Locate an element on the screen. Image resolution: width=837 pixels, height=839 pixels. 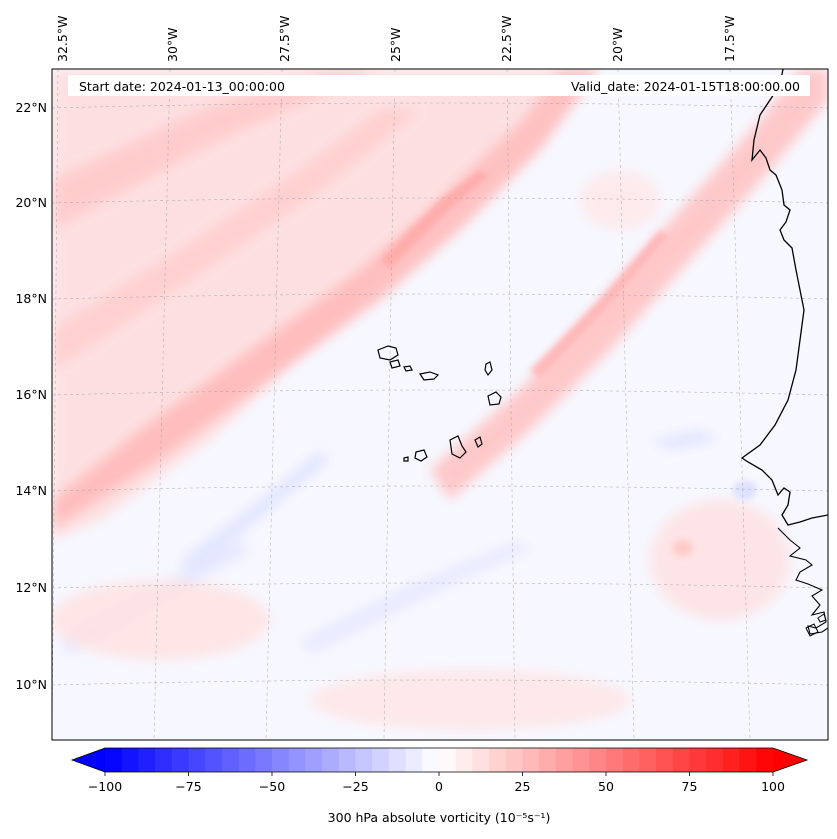
parallel-22N is located at coordinates (440, 105).